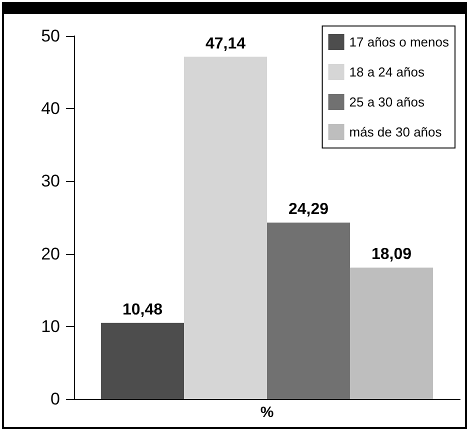 Image resolution: width=469 pixels, height=431 pixels. What do you see at coordinates (225, 43) in the screenshot?
I see `data-label: 47,14` at bounding box center [225, 43].